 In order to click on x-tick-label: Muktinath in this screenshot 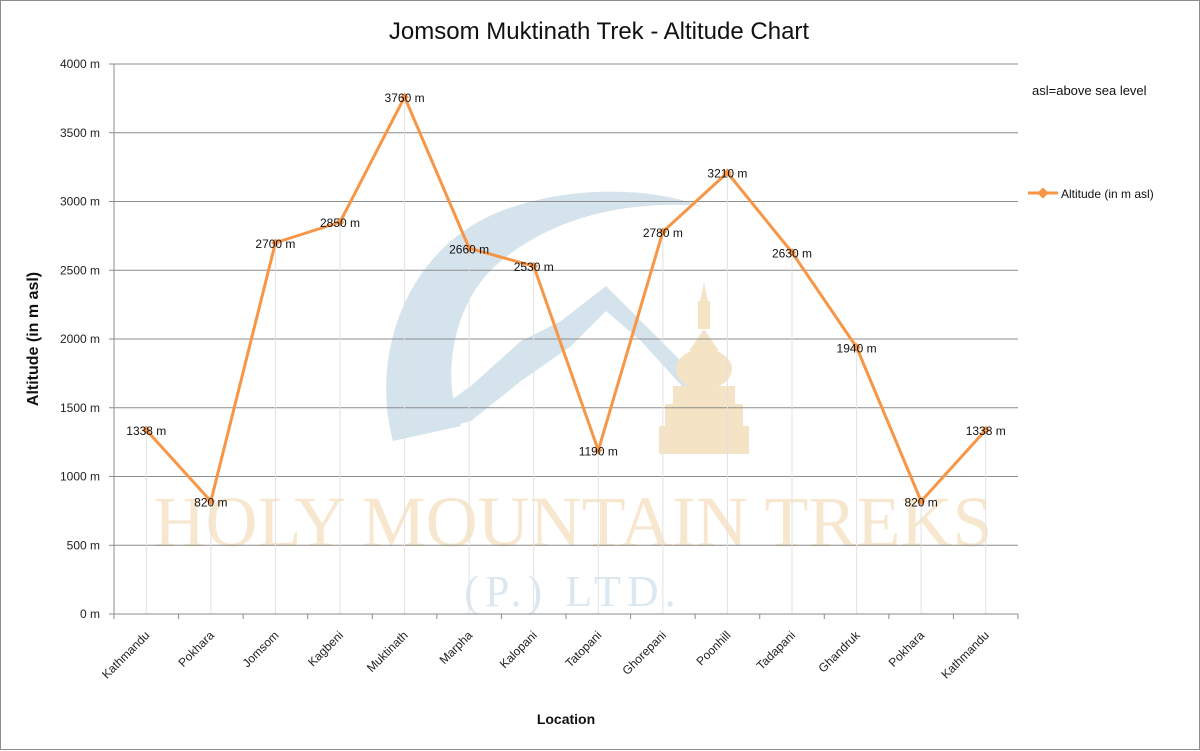, I will do `click(387, 651)`.